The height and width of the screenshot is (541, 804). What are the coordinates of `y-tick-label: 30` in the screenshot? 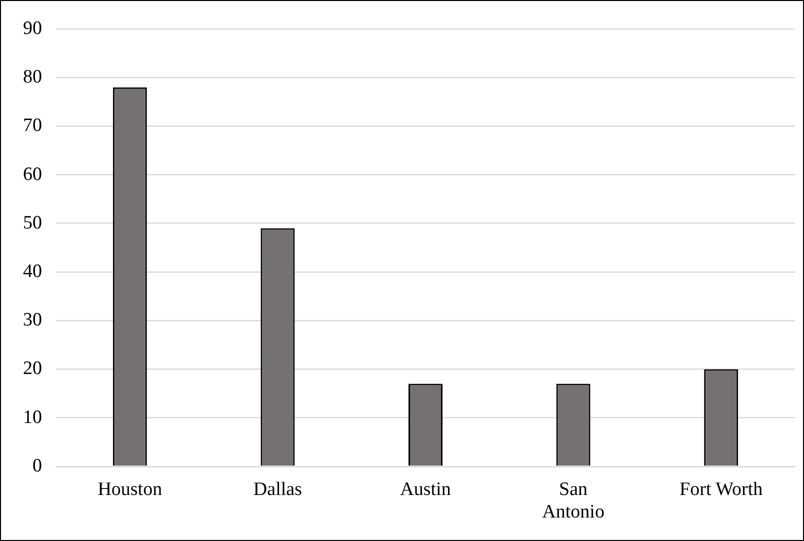 It's located at (32, 320).